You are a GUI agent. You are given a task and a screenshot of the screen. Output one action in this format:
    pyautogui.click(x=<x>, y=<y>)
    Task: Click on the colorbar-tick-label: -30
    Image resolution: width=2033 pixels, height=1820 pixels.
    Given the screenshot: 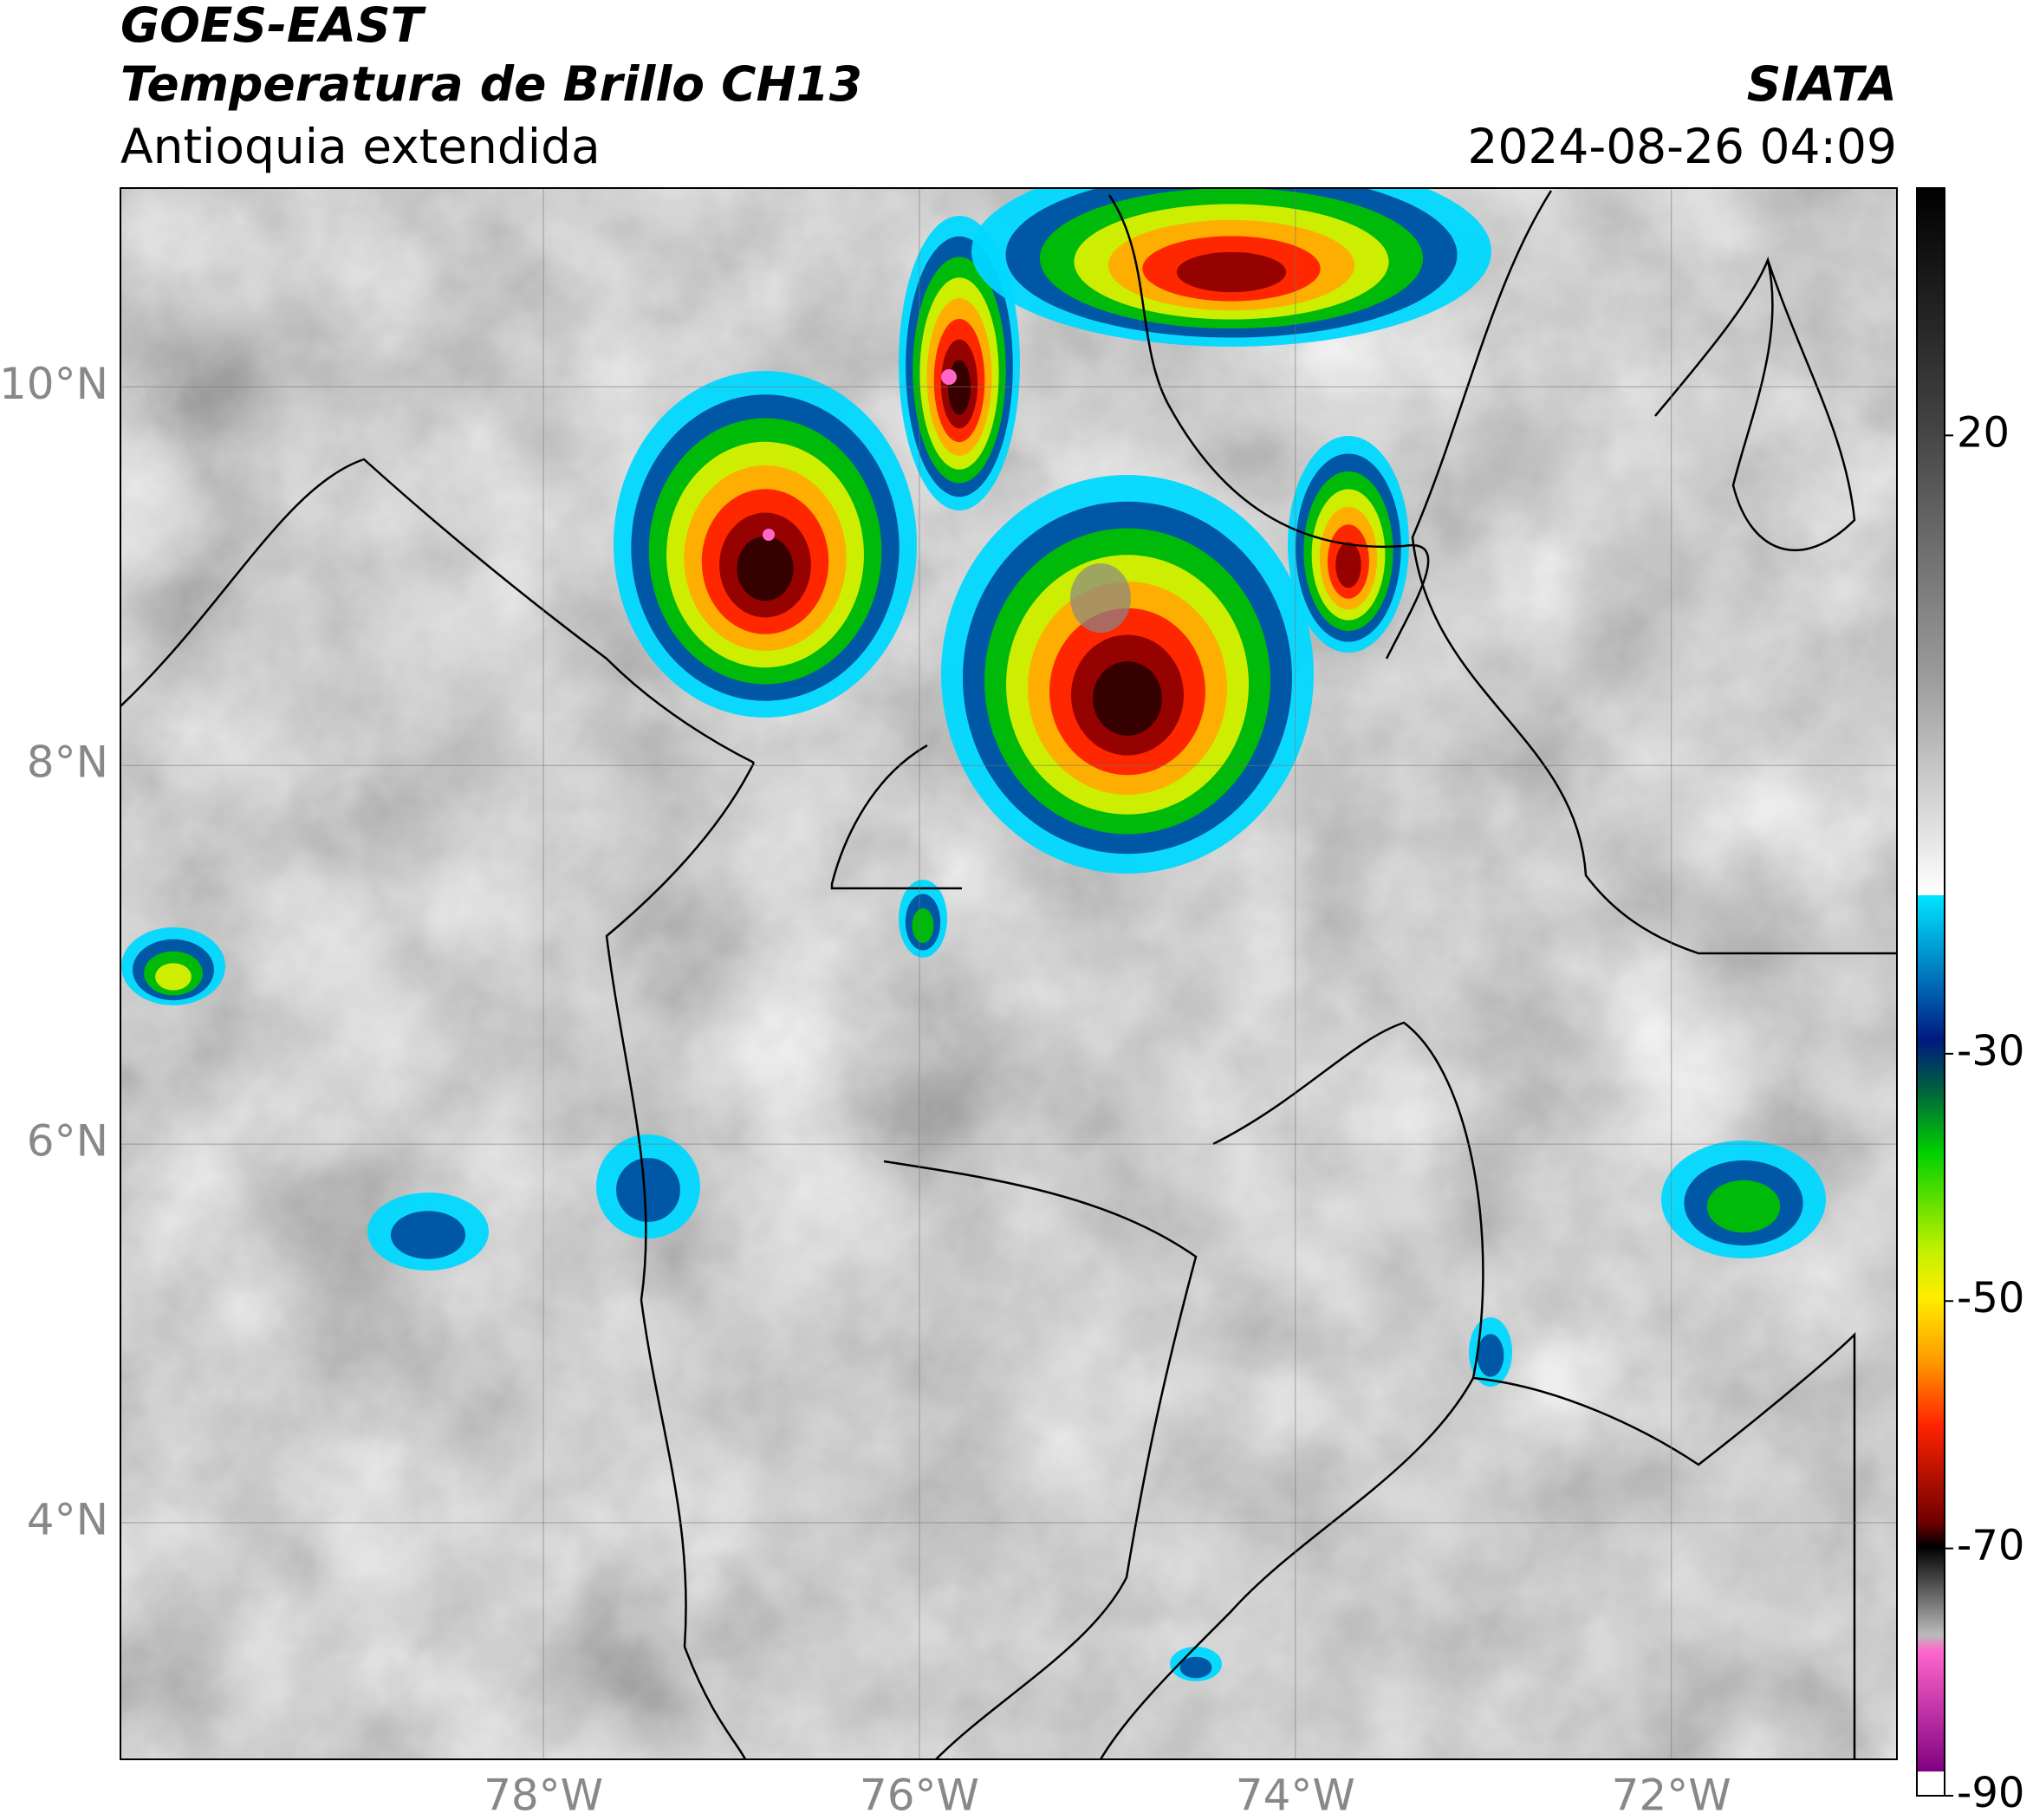 What is the action you would take?
    pyautogui.click(x=1990, y=1051)
    